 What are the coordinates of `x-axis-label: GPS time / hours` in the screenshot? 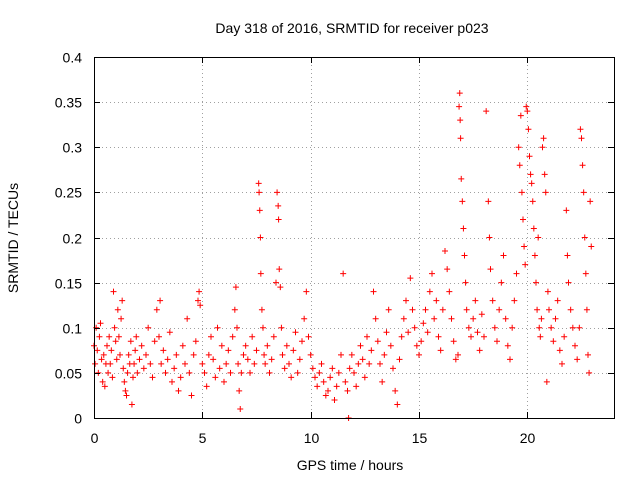 It's located at (350, 465).